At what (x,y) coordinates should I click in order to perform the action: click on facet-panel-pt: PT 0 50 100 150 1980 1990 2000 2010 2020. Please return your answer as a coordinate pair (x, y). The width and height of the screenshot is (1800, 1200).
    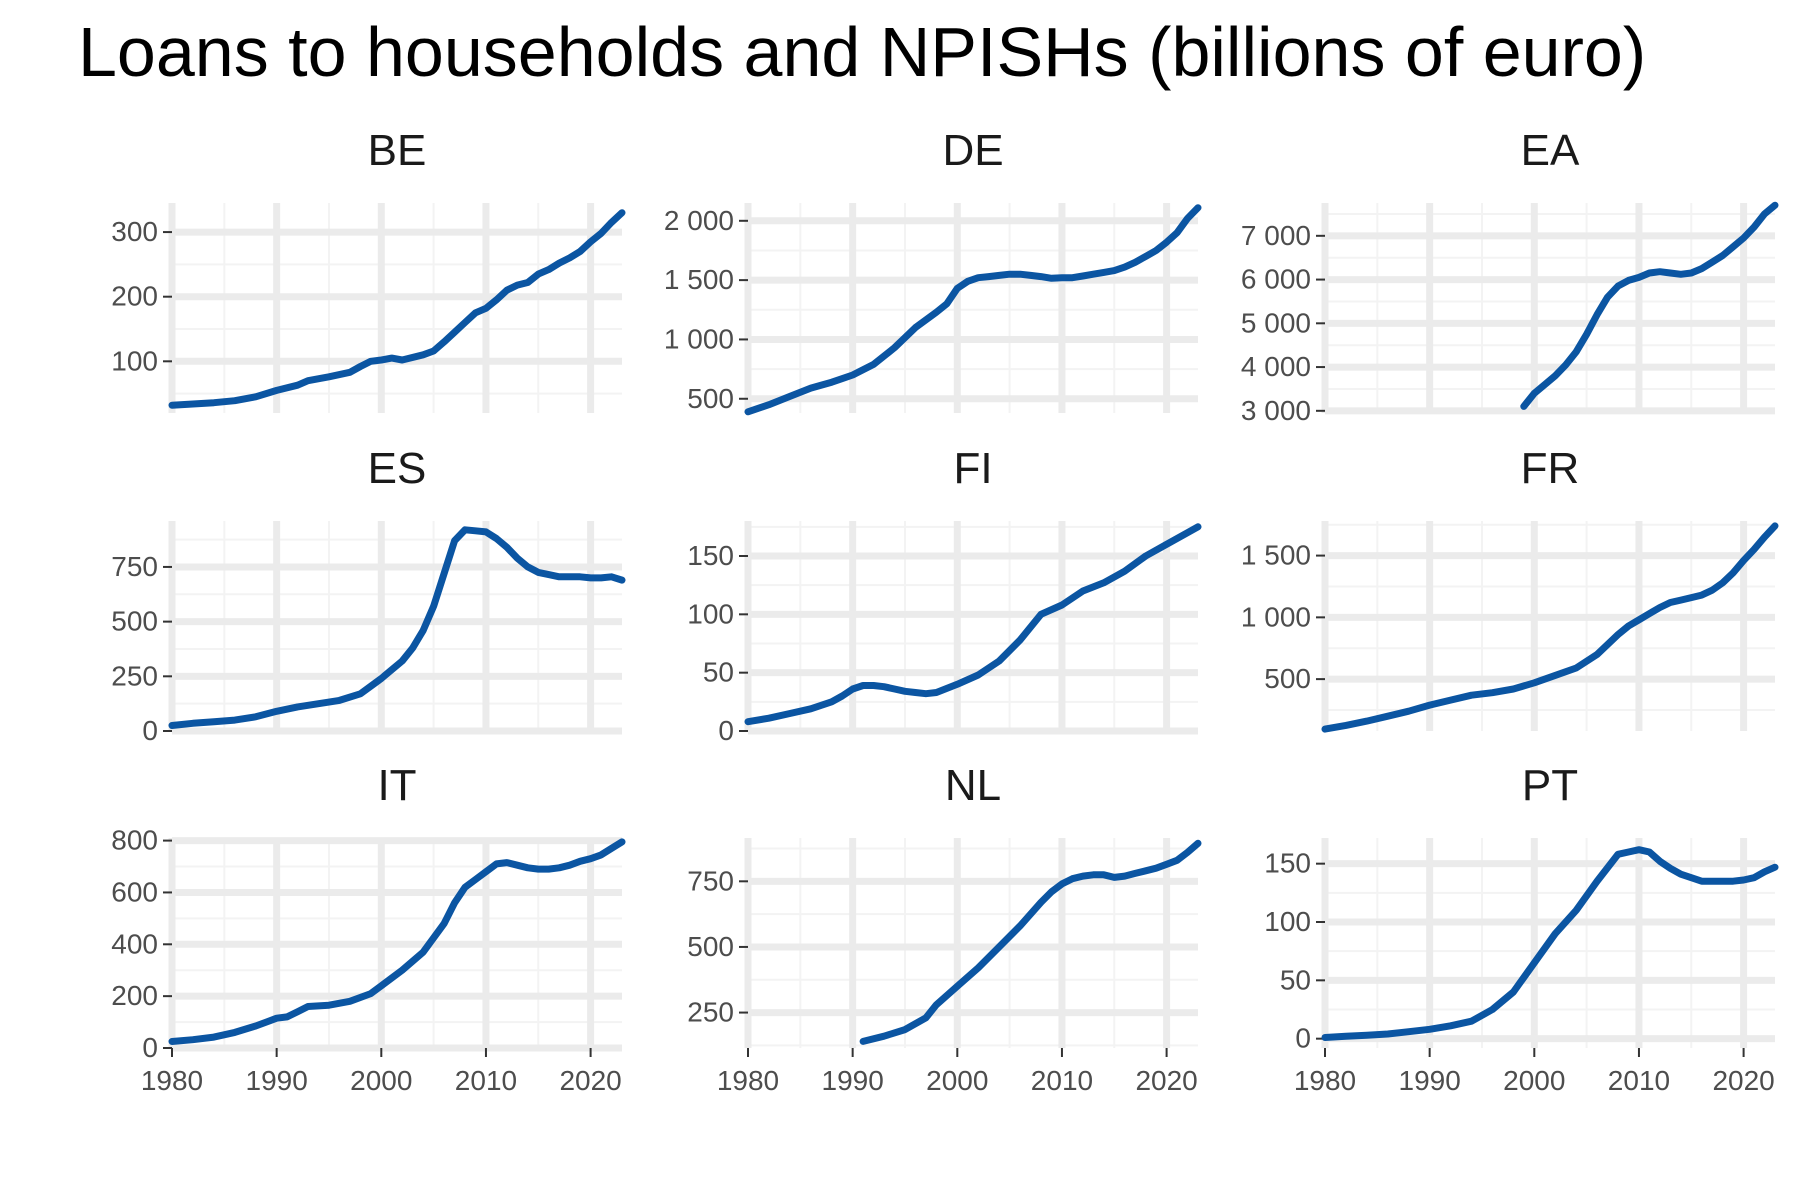
    Looking at the image, I should click on (1521, 928).